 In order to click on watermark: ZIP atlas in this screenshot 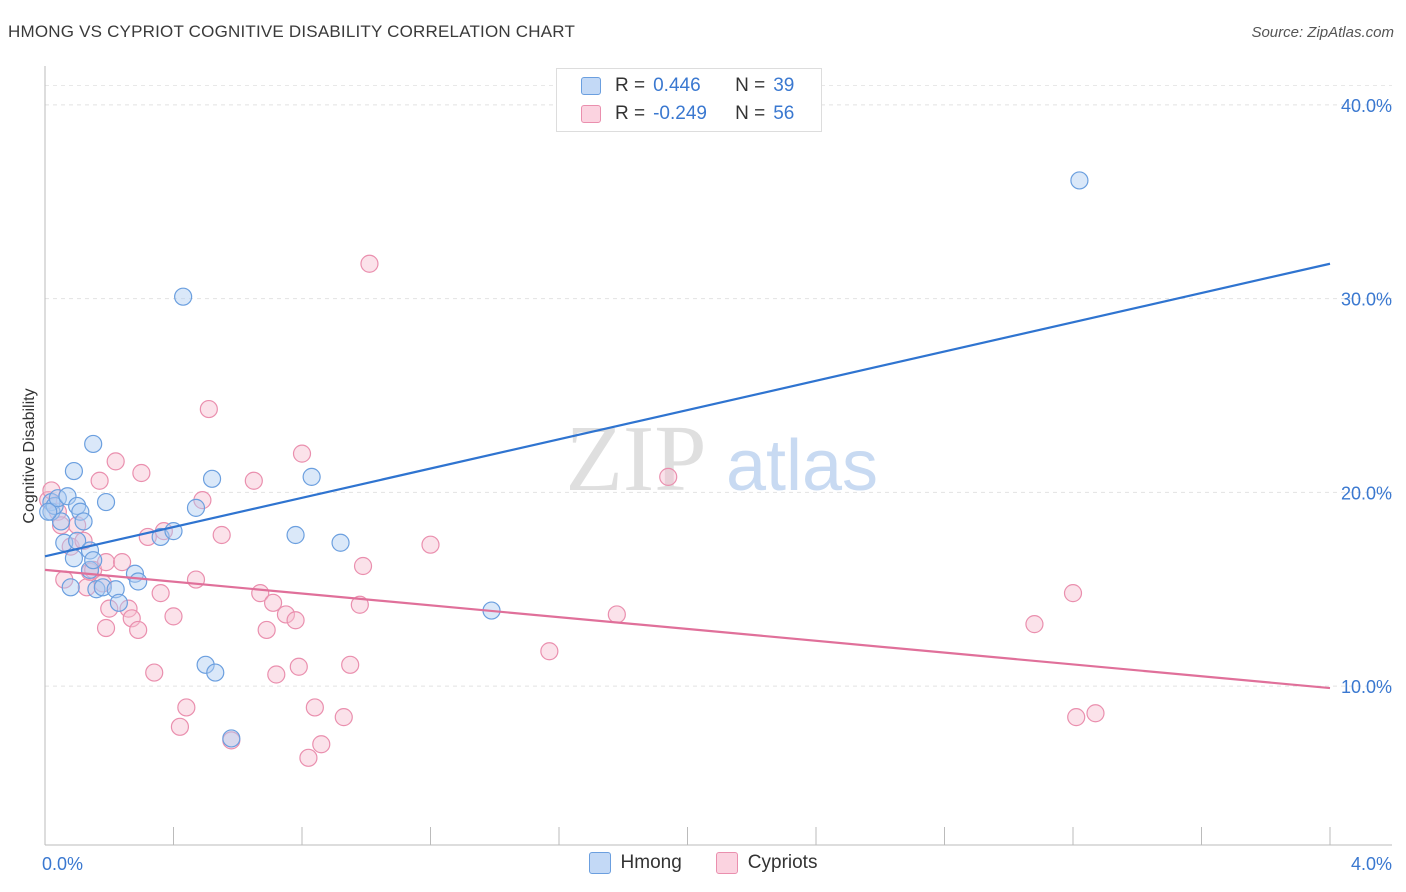, I will do `click(722, 459)`.